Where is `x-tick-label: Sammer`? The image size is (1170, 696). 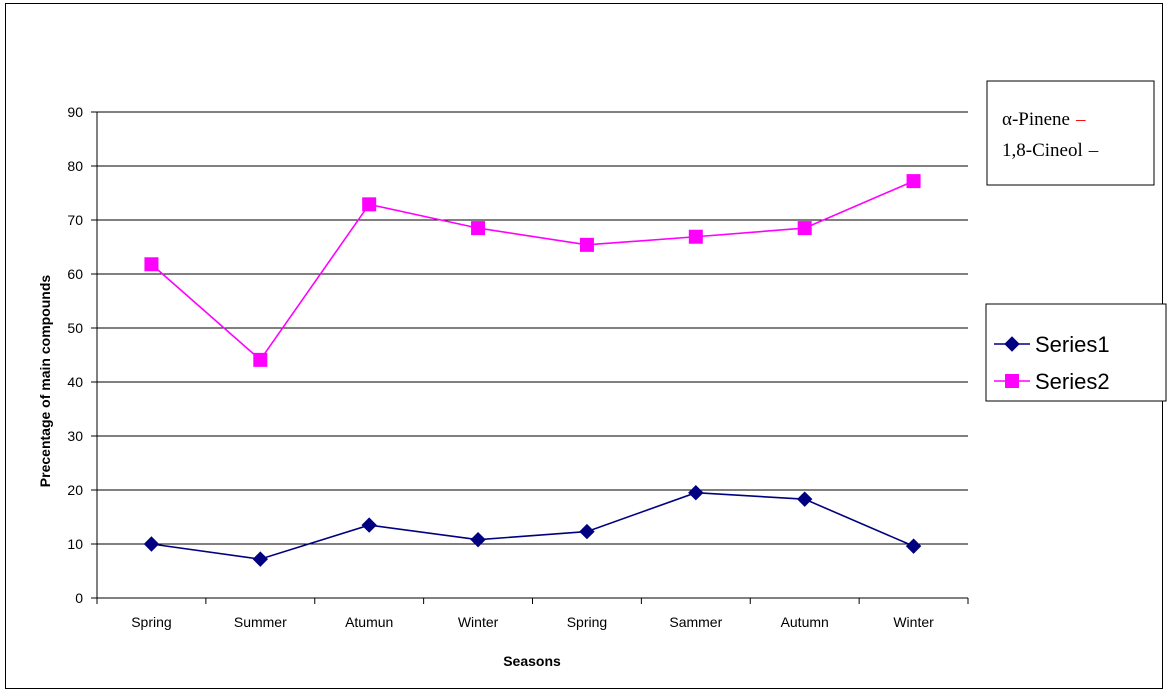 x-tick-label: Sammer is located at coordinates (695, 622).